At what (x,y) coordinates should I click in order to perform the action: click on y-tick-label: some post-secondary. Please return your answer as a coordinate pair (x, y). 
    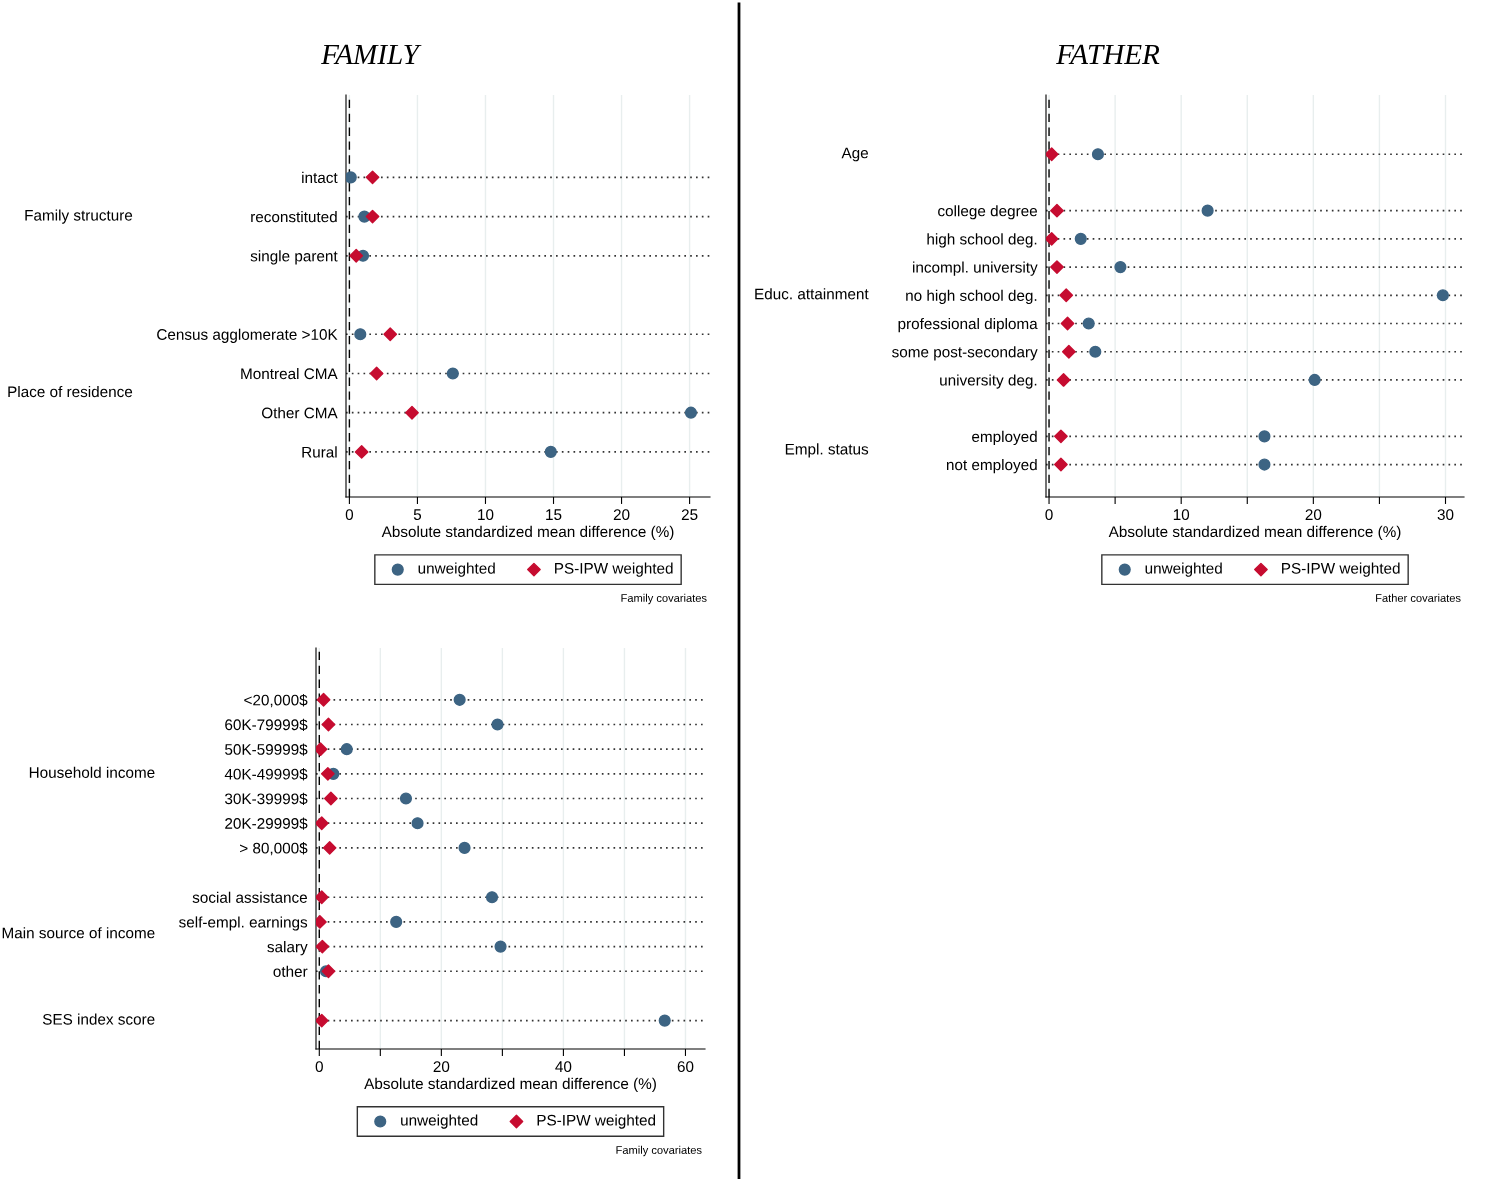
    Looking at the image, I should click on (965, 353).